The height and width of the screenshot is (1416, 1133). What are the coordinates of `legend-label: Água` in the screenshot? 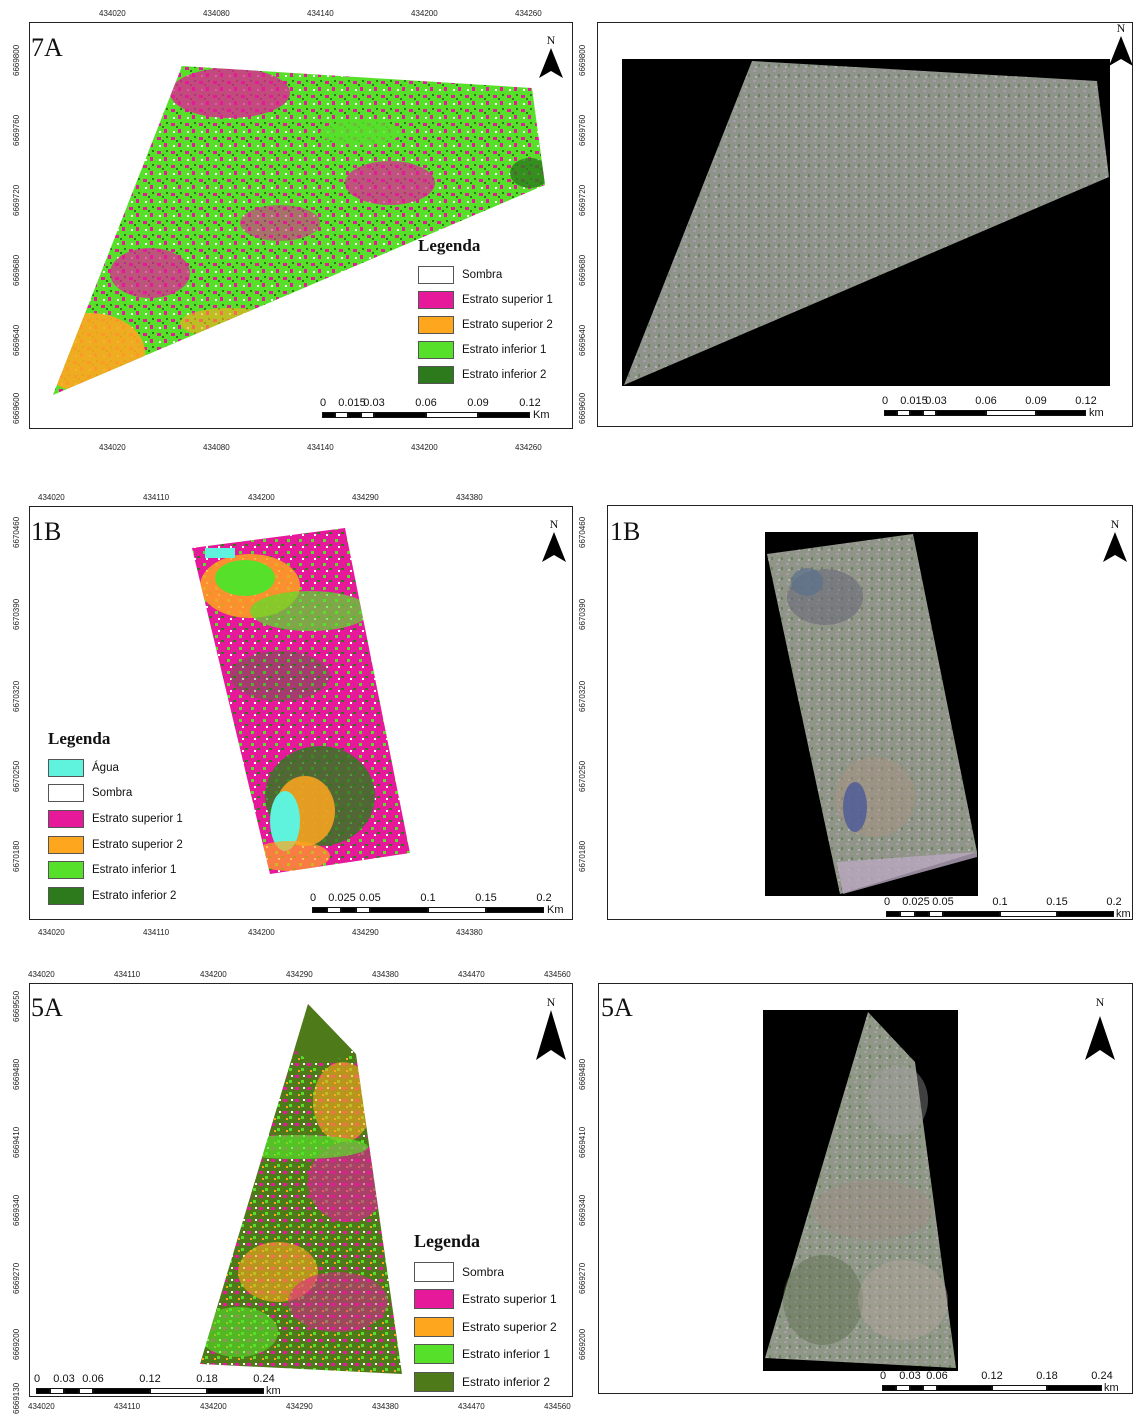 It's located at (105, 767).